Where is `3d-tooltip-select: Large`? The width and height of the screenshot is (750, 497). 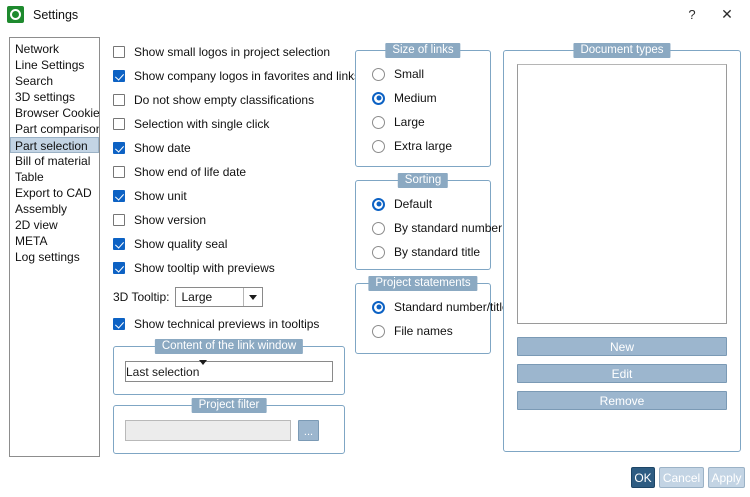 3d-tooltip-select: Large is located at coordinates (219, 297).